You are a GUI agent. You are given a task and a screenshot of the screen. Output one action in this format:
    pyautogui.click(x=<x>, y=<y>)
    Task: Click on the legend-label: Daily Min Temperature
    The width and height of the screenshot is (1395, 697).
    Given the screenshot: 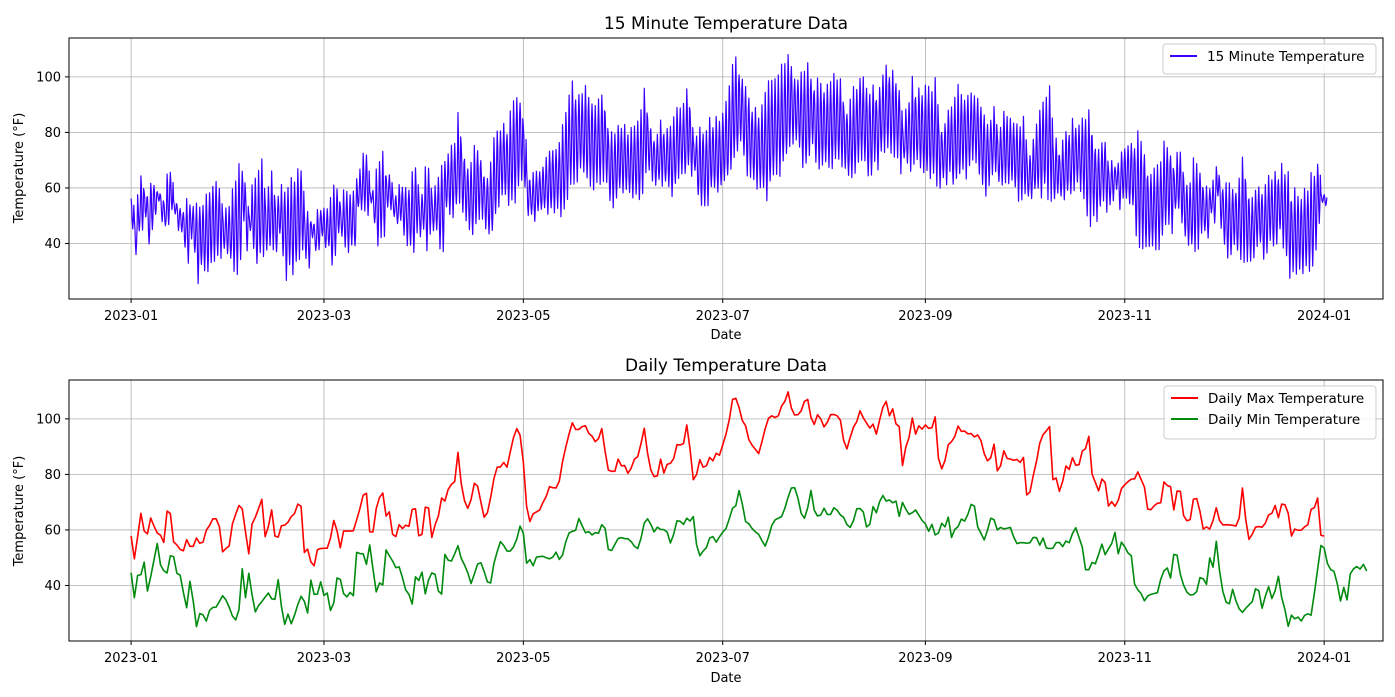 What is the action you would take?
    pyautogui.click(x=1284, y=420)
    